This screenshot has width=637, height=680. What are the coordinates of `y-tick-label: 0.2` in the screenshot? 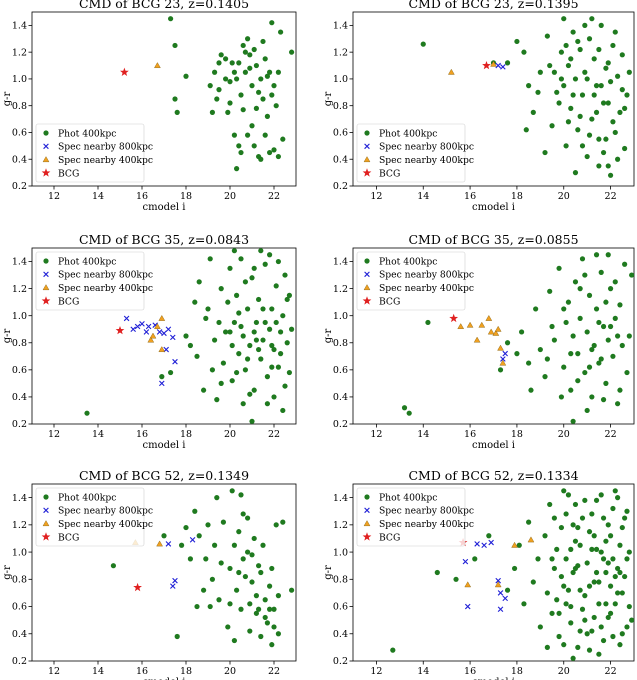 It's located at (19, 424).